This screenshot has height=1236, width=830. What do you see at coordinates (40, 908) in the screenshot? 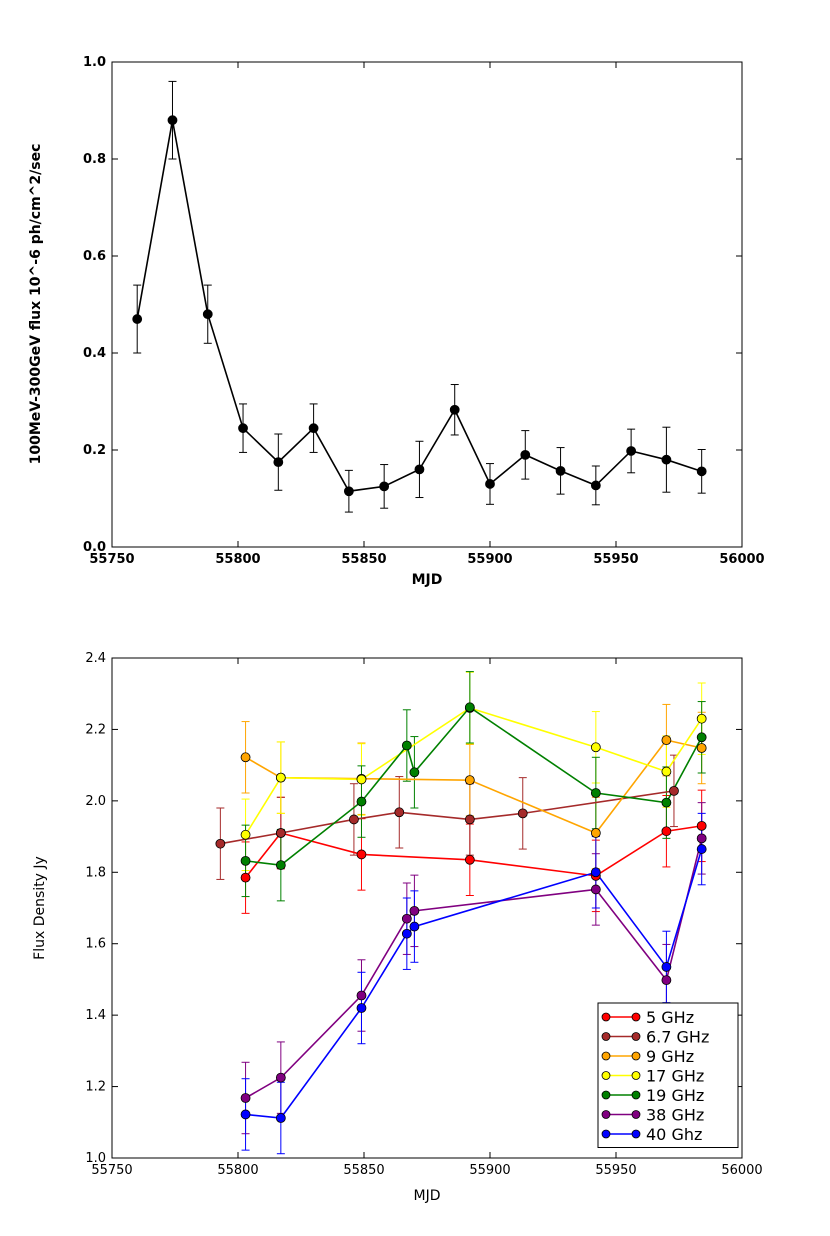
I see `radio-flux-y-axis-label: Flux Density Jy` at bounding box center [40, 908].